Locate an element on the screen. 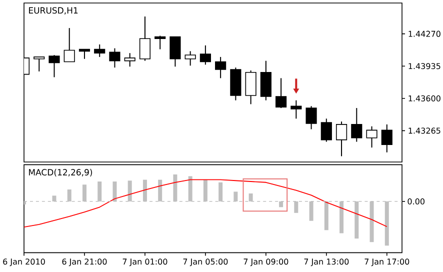 The image size is (443, 272). x-tick-label: 6 Jan 21:00 is located at coordinates (84, 262).